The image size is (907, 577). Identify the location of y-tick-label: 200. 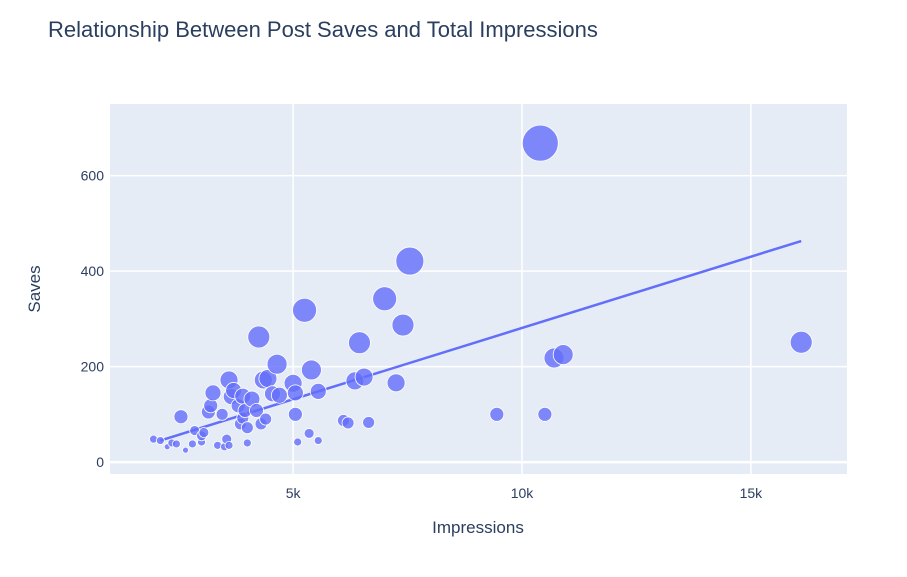
(93, 367).